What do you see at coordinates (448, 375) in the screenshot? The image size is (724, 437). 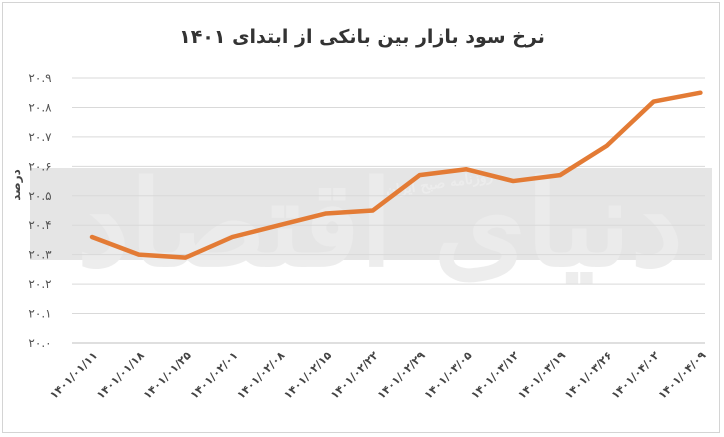 I see `x-tick-label: ۱۴۰۱/۰۳/۰۵` at bounding box center [448, 375].